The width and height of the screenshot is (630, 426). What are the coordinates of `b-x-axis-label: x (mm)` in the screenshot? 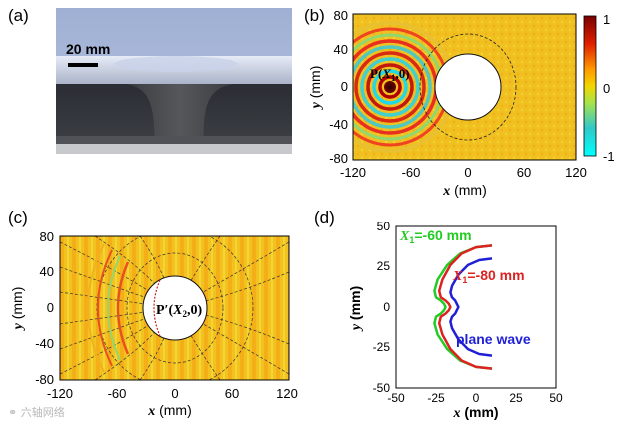 It's located at (464, 190).